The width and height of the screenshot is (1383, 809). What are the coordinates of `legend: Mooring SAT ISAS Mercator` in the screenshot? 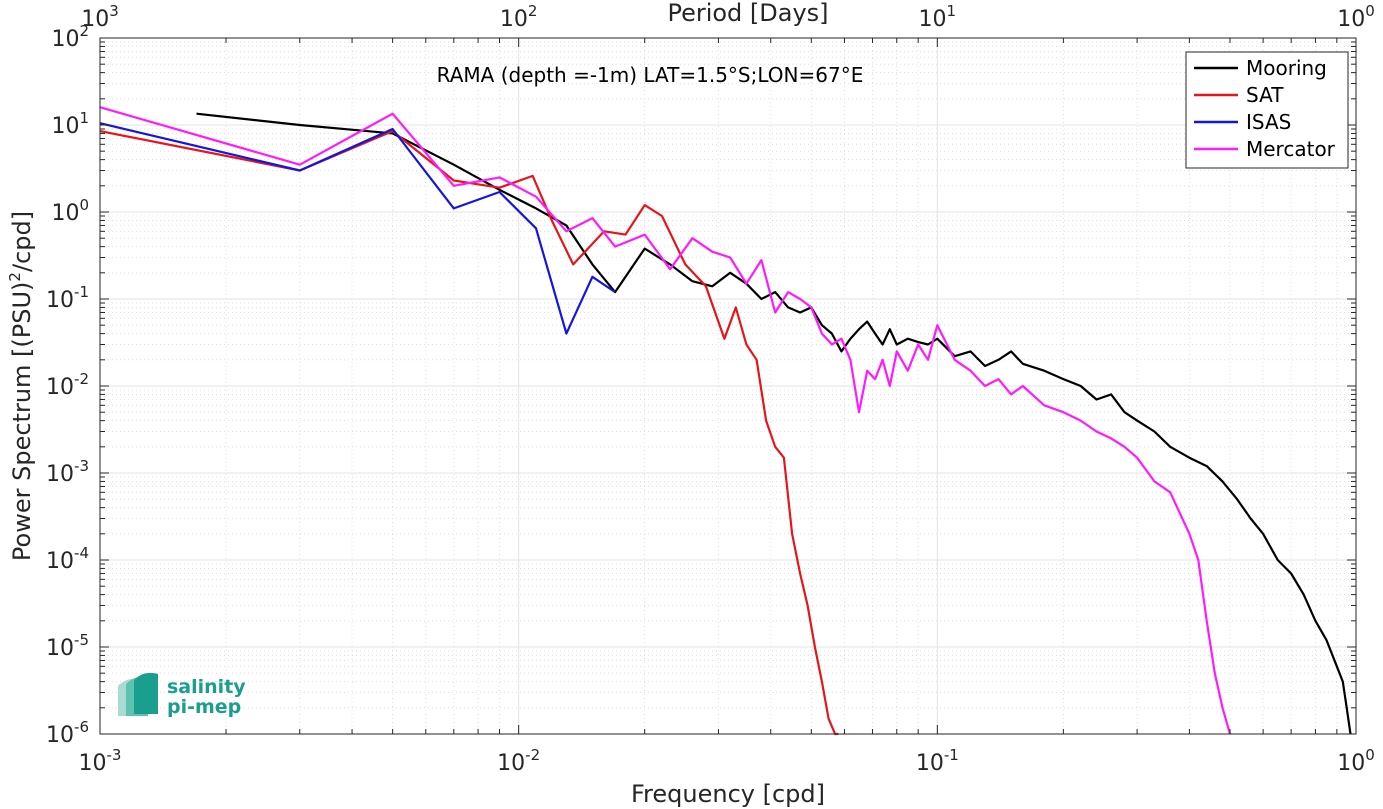 It's located at (1267, 110).